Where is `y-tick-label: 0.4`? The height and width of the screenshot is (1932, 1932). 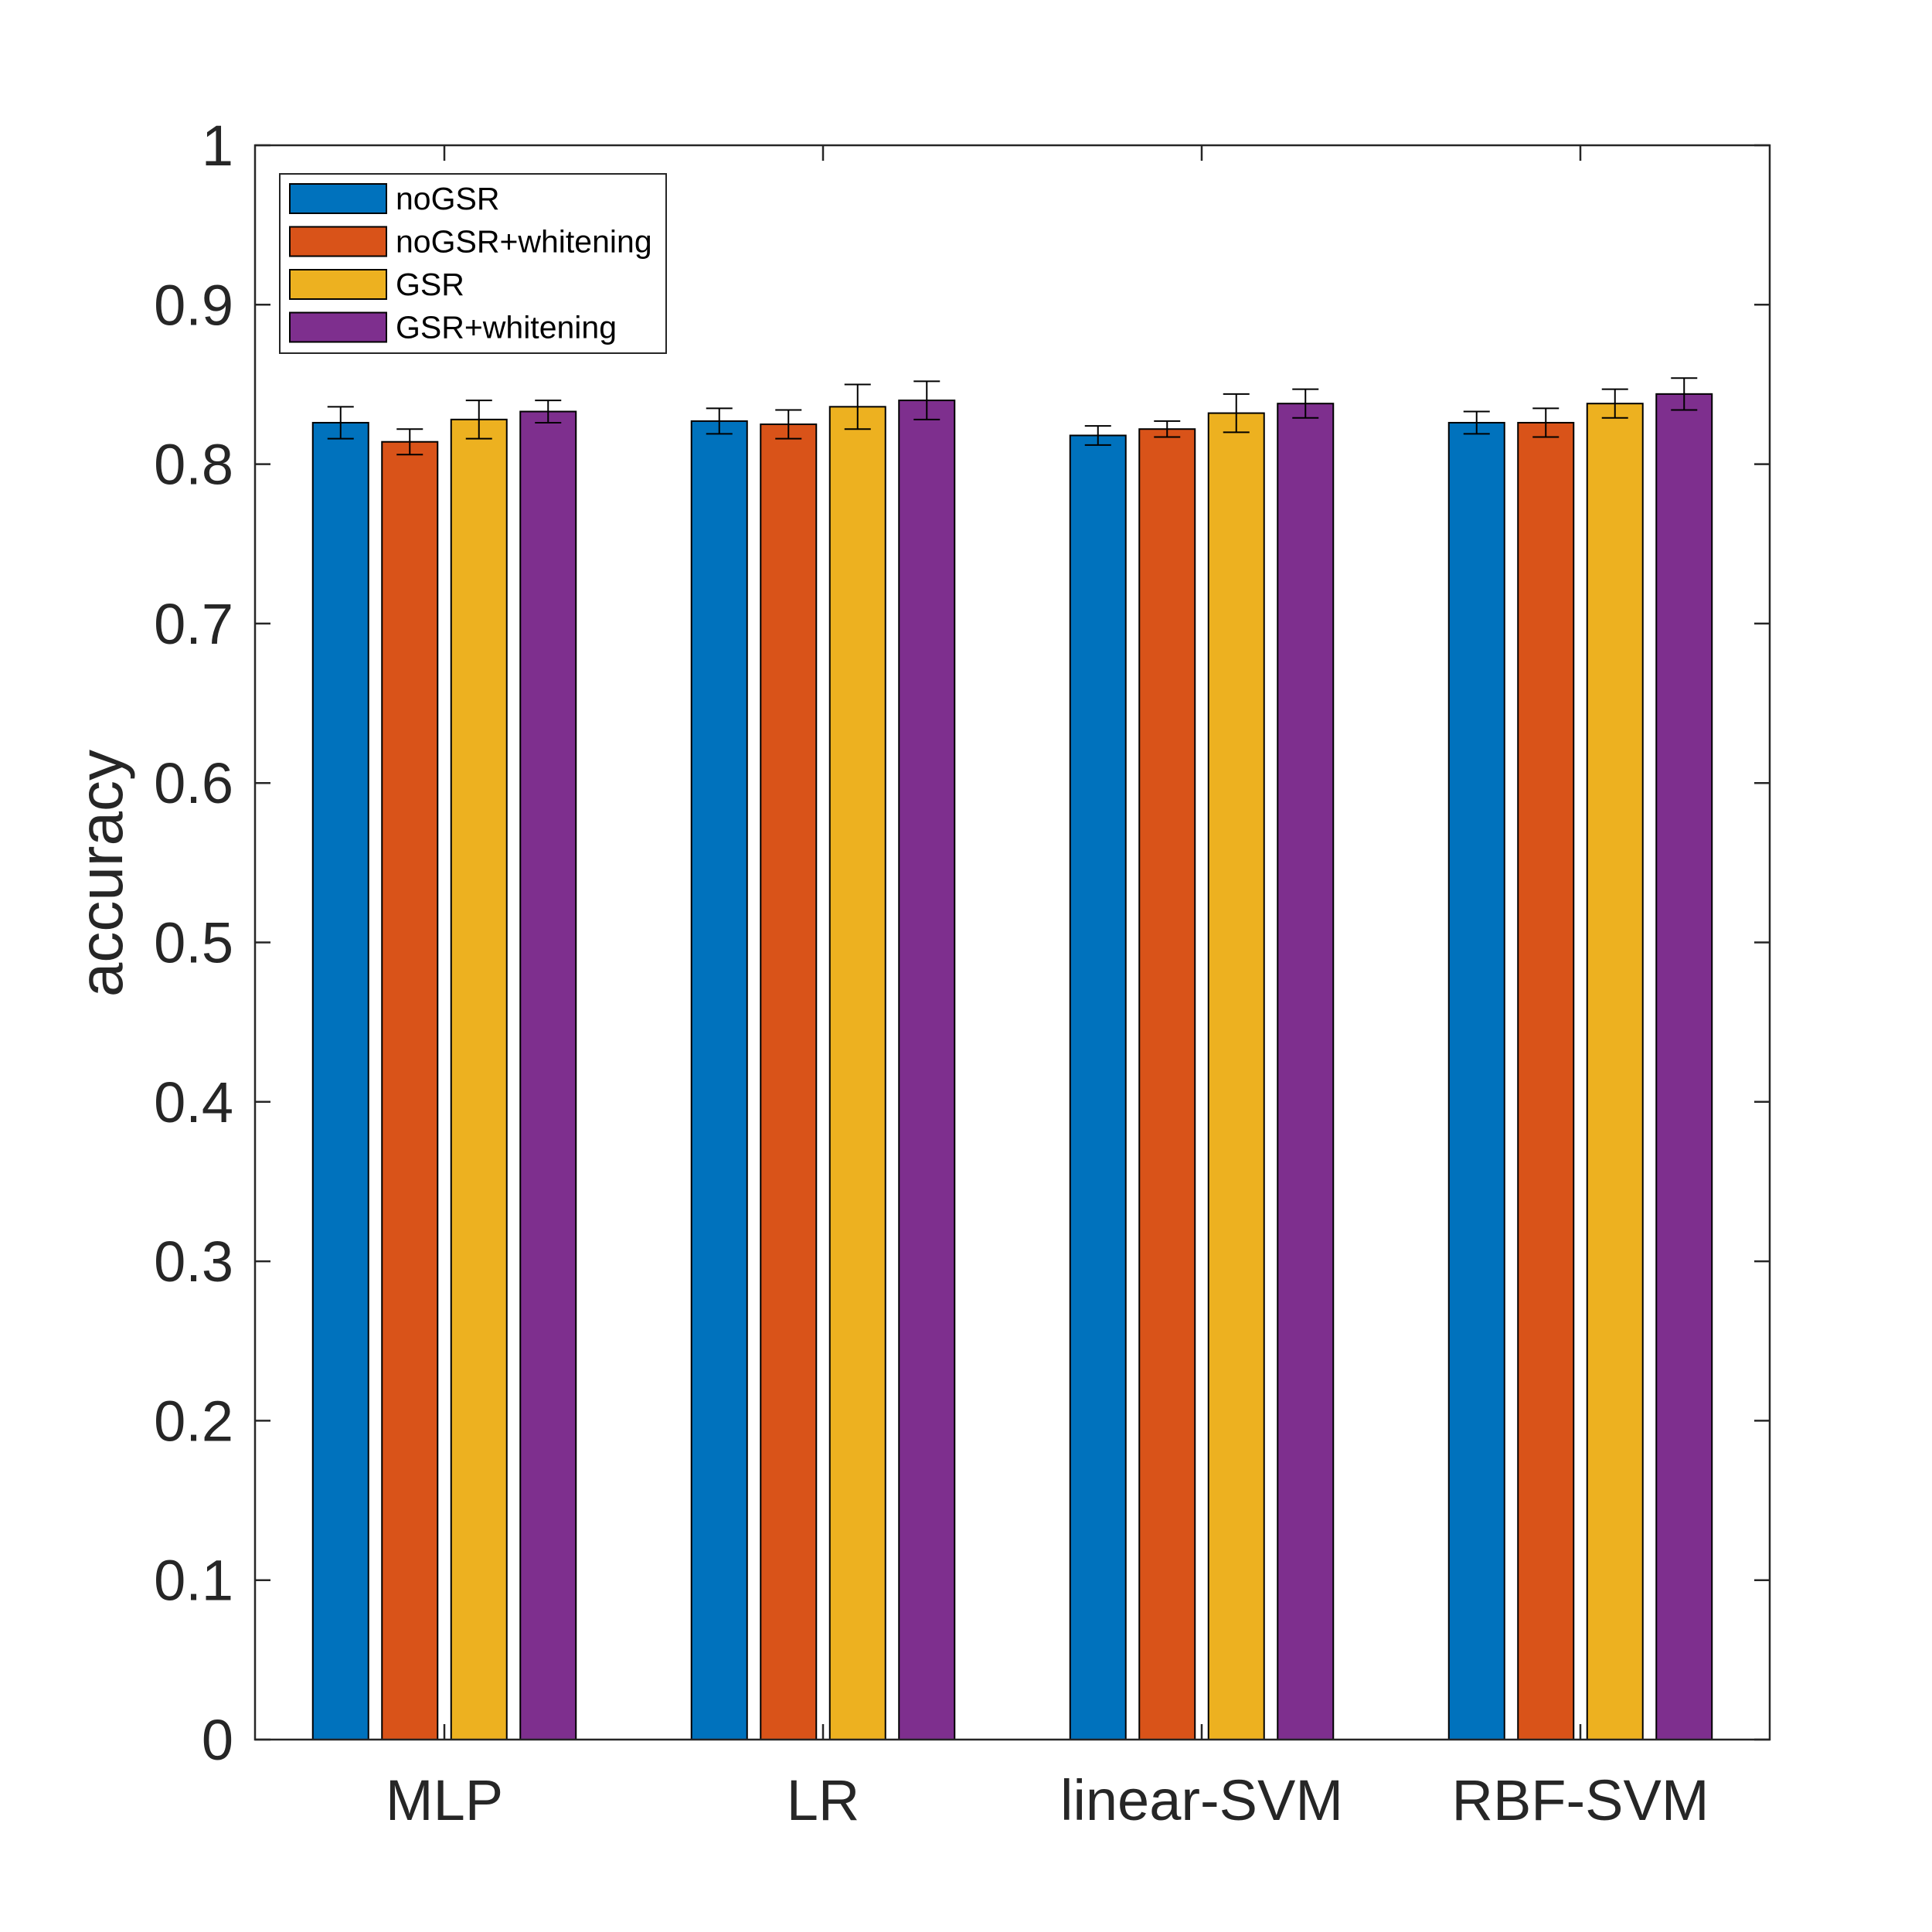 y-tick-label: 0.4 is located at coordinates (193, 1102).